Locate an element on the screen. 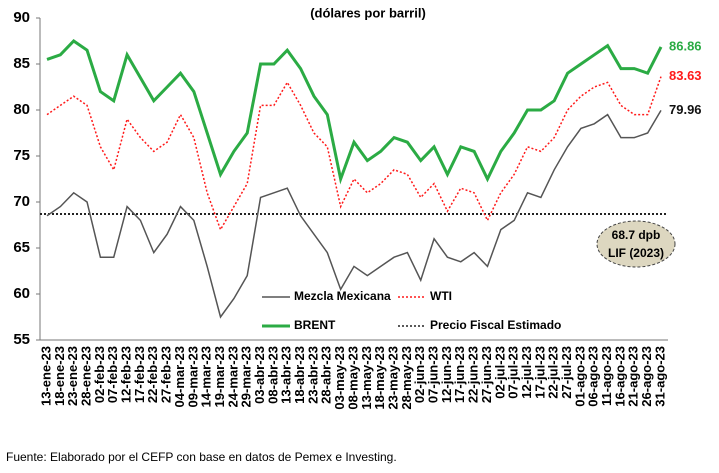 The width and height of the screenshot is (719, 473). x-tick-label: 26-ago-23 is located at coordinates (646, 376).